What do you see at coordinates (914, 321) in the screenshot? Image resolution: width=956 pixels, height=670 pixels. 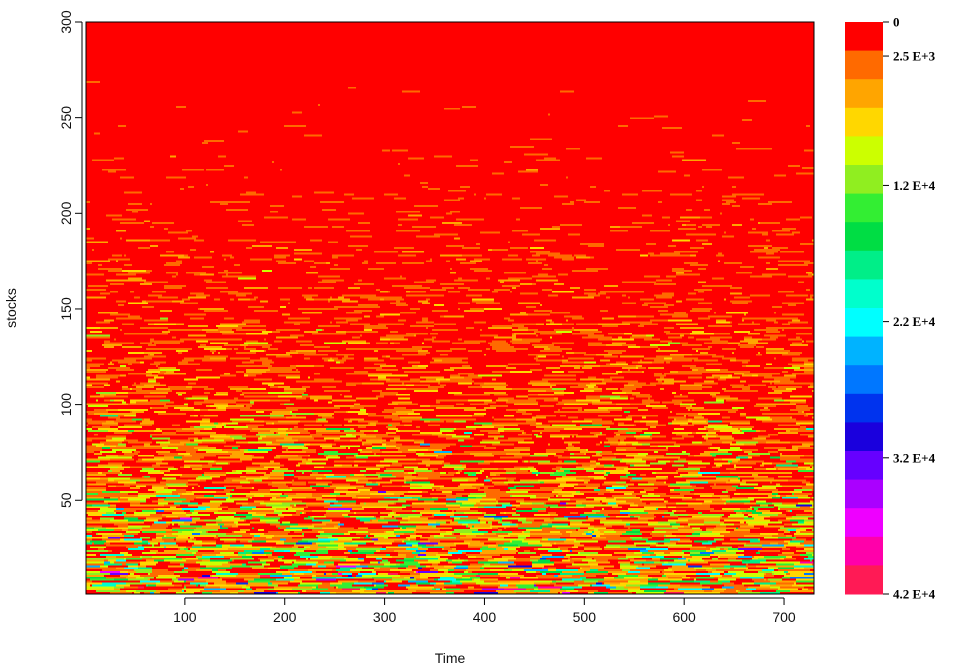 I see `legend-tick-label: 2.2 E+4` at bounding box center [914, 321].